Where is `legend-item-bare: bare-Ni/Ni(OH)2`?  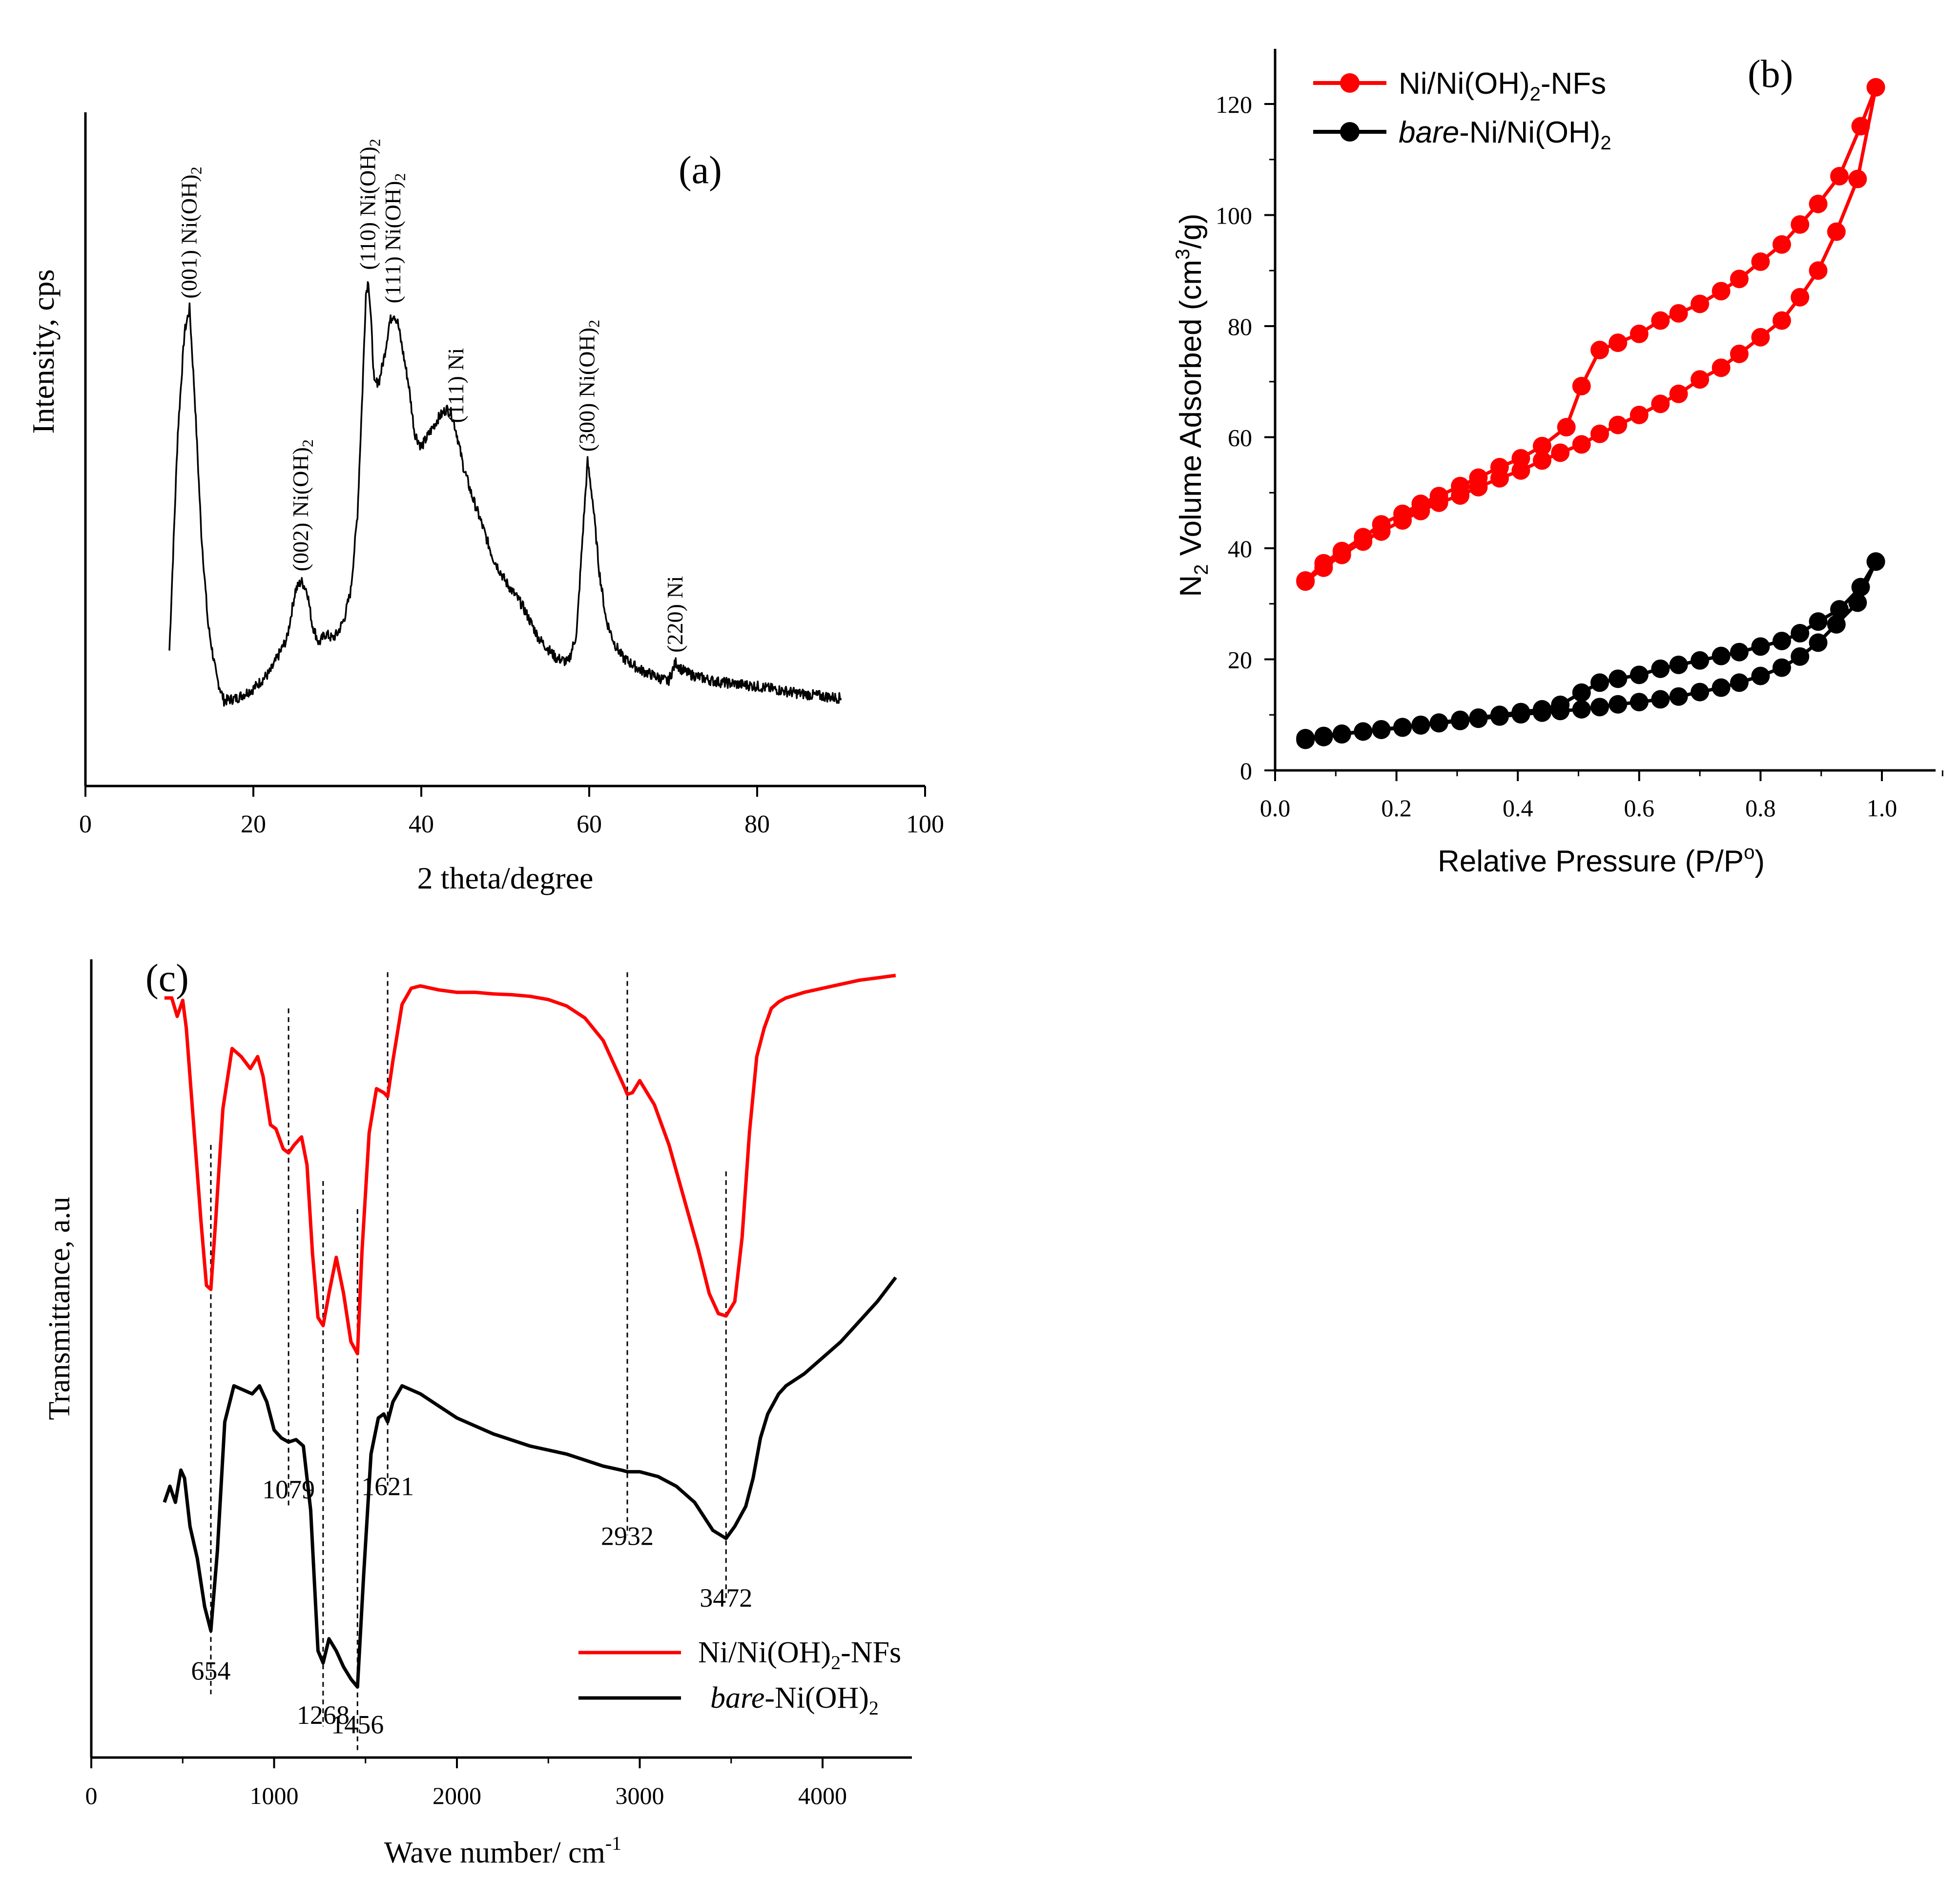
legend-item-bare: bare-Ni/Ni(OH)2 is located at coordinates (1462, 135).